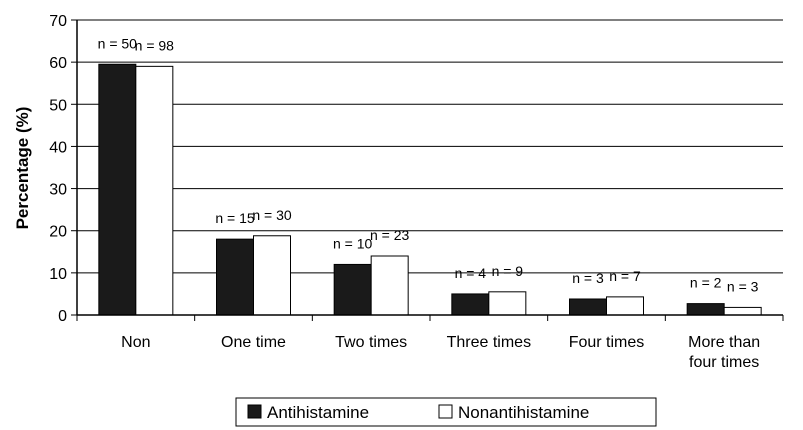  I want to click on bar-nonantihistamine-one-time, so click(272, 275).